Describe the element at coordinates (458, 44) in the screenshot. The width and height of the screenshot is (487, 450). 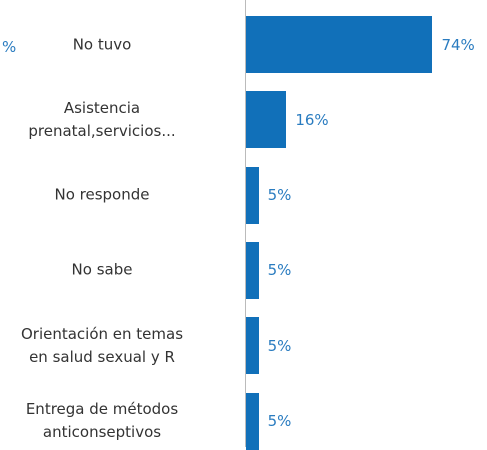
I see `value-label: 74%` at that location.